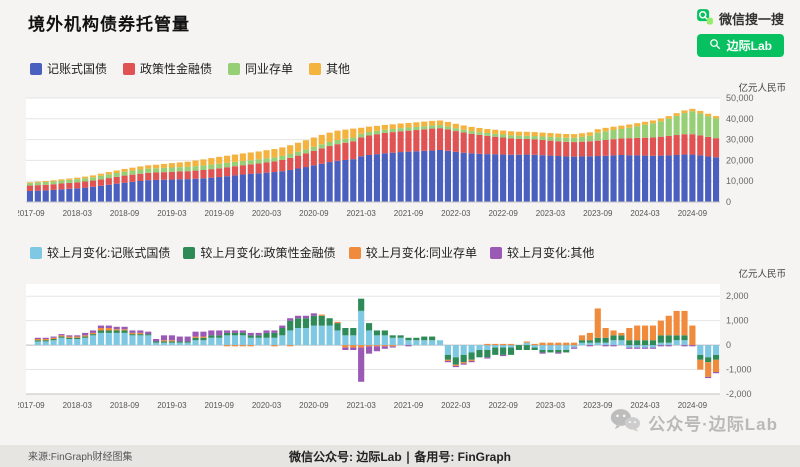 The height and width of the screenshot is (467, 800). Describe the element at coordinates (737, 321) in the screenshot. I see `svg-text: 1,000` at that location.